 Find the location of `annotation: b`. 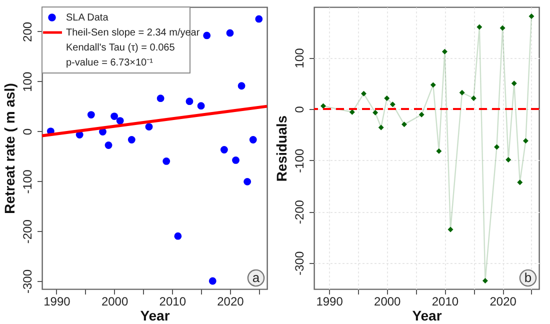

annotation: b is located at coordinates (528, 277).